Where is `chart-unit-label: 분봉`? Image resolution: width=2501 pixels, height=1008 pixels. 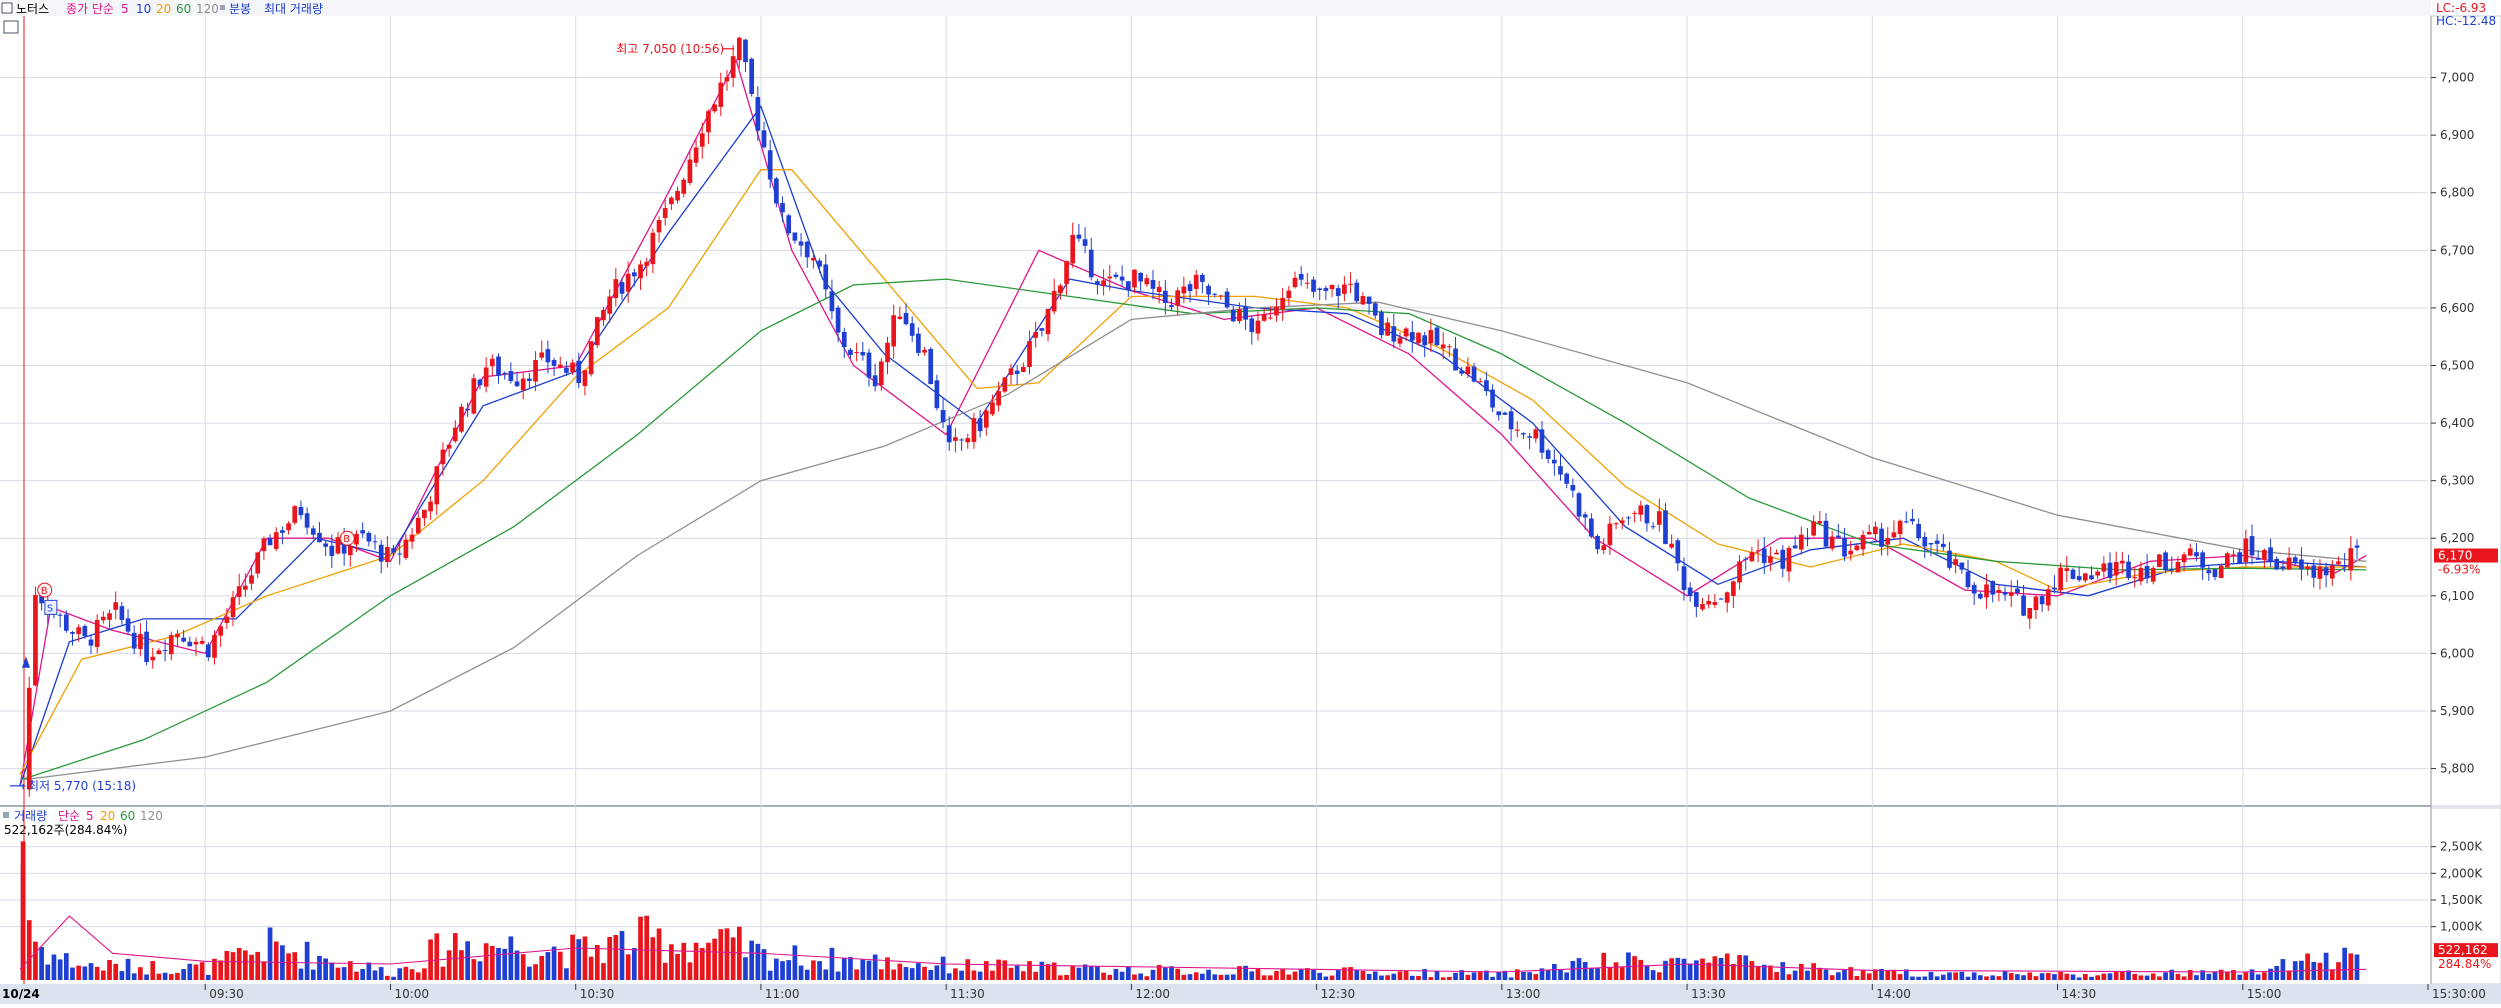
chart-unit-label: 분봉 is located at coordinates (240, 9).